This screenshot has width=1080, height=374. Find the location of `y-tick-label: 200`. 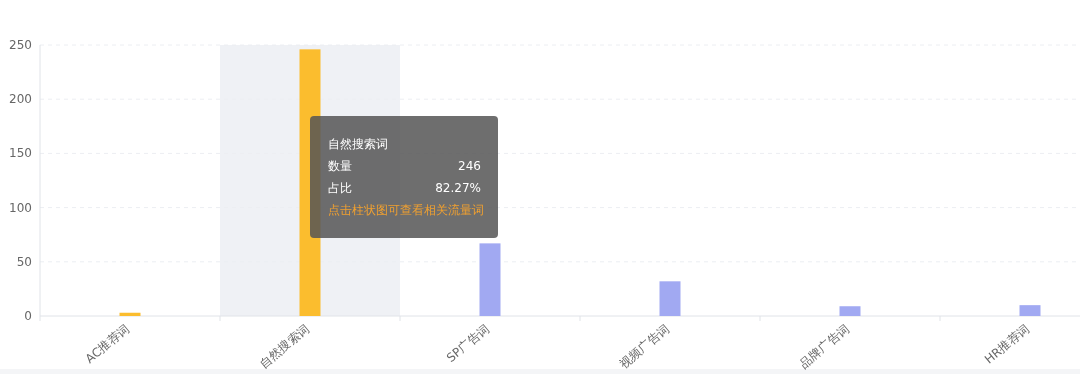

y-tick-label: 200 is located at coordinates (20, 99).